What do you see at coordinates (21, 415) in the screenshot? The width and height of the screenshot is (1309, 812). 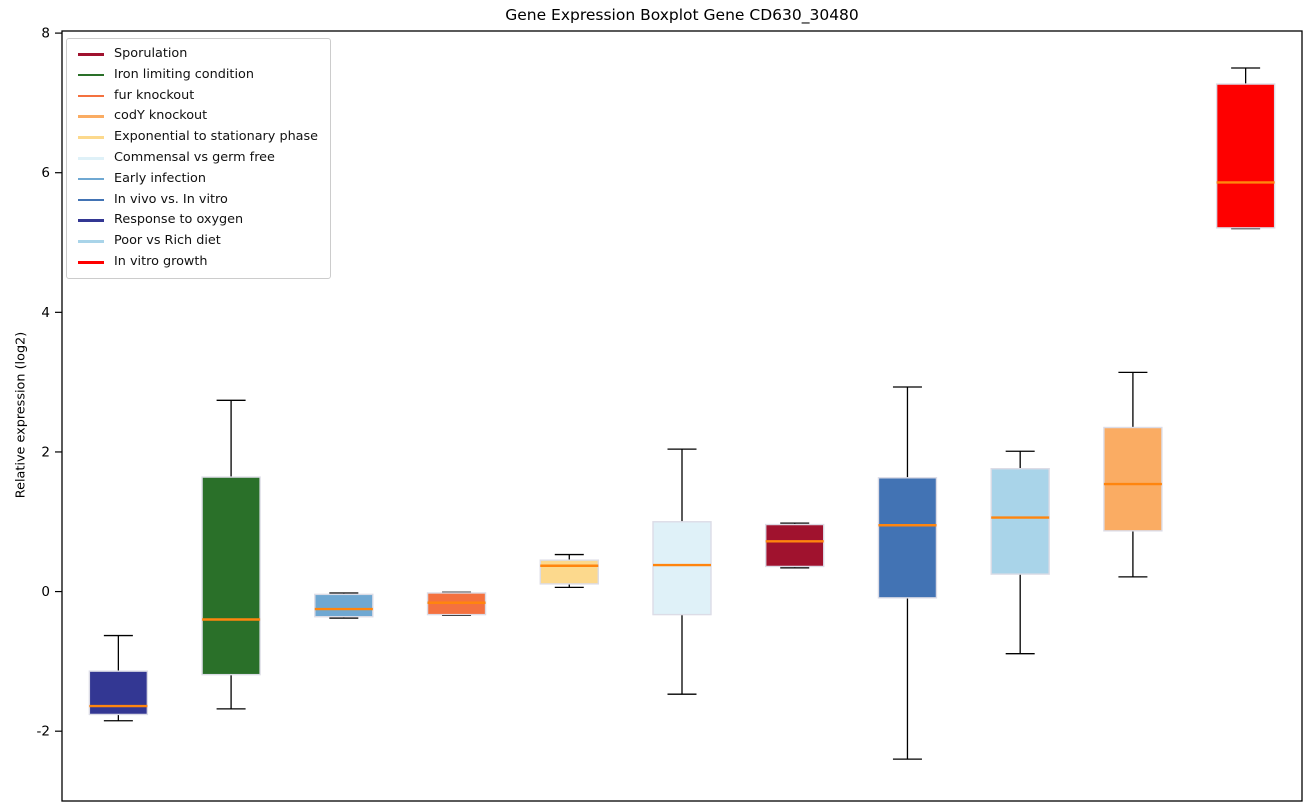 I see `y-axis-label: Relative expression (log2)` at bounding box center [21, 415].